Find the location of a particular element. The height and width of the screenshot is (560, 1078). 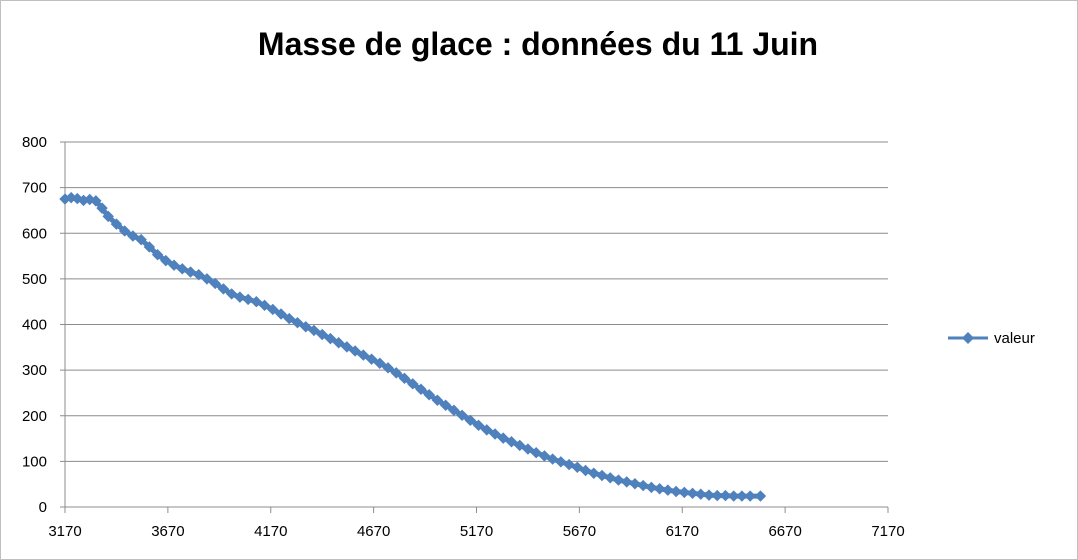

legend-marker is located at coordinates (968, 338).